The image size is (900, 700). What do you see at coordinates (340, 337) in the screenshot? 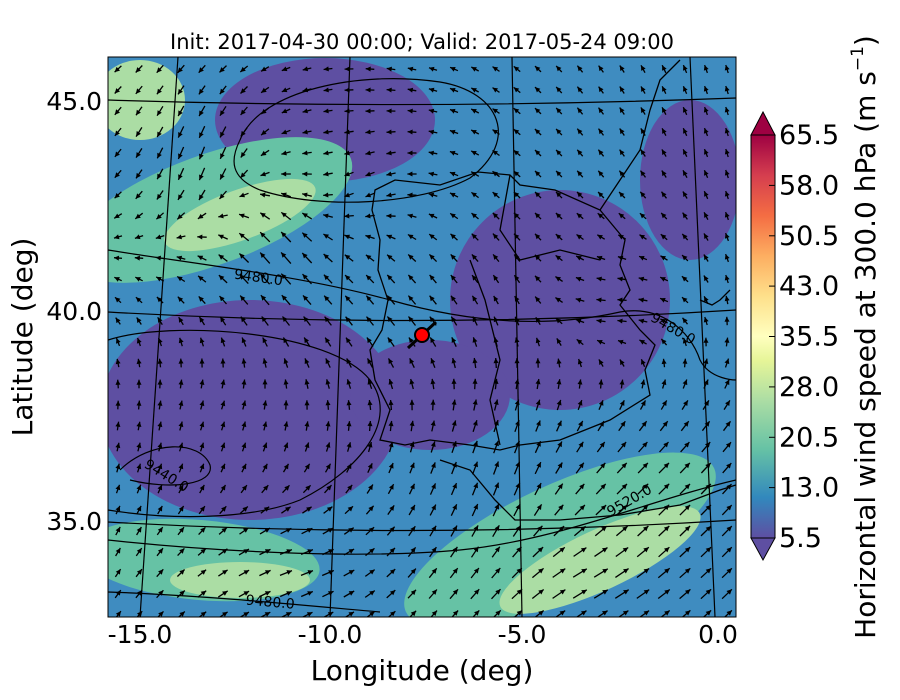
I see `meridian--10` at bounding box center [340, 337].